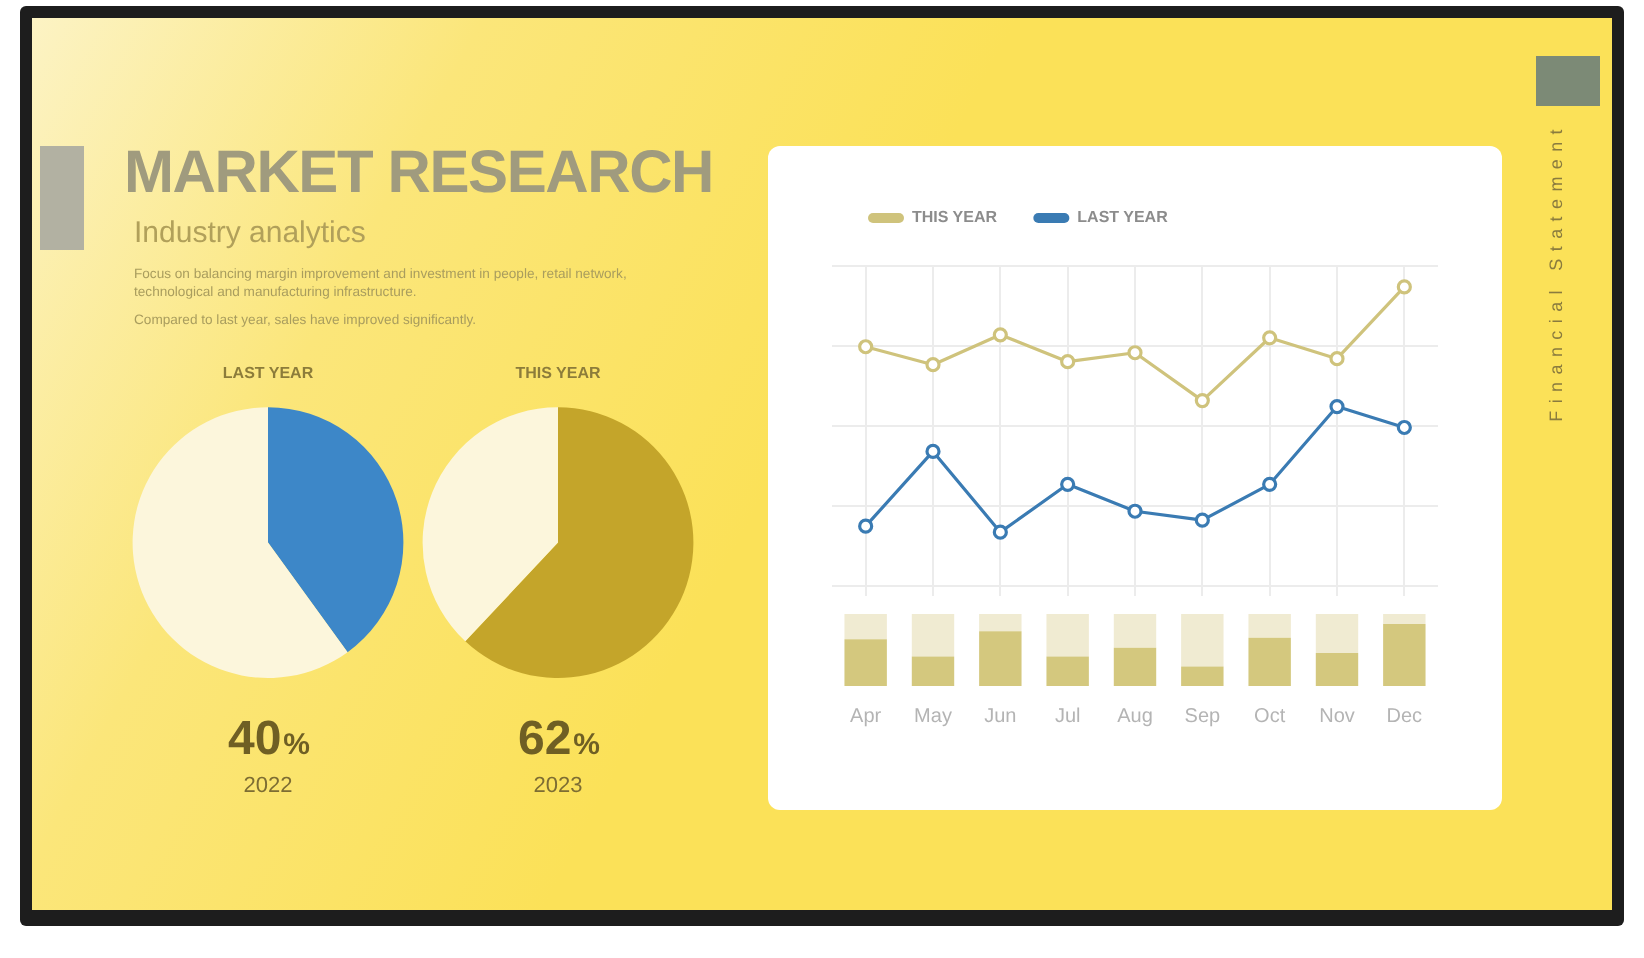 This screenshot has width=1644, height=958. What do you see at coordinates (268, 373) in the screenshot?
I see `chart-title: LAST YEAR` at bounding box center [268, 373].